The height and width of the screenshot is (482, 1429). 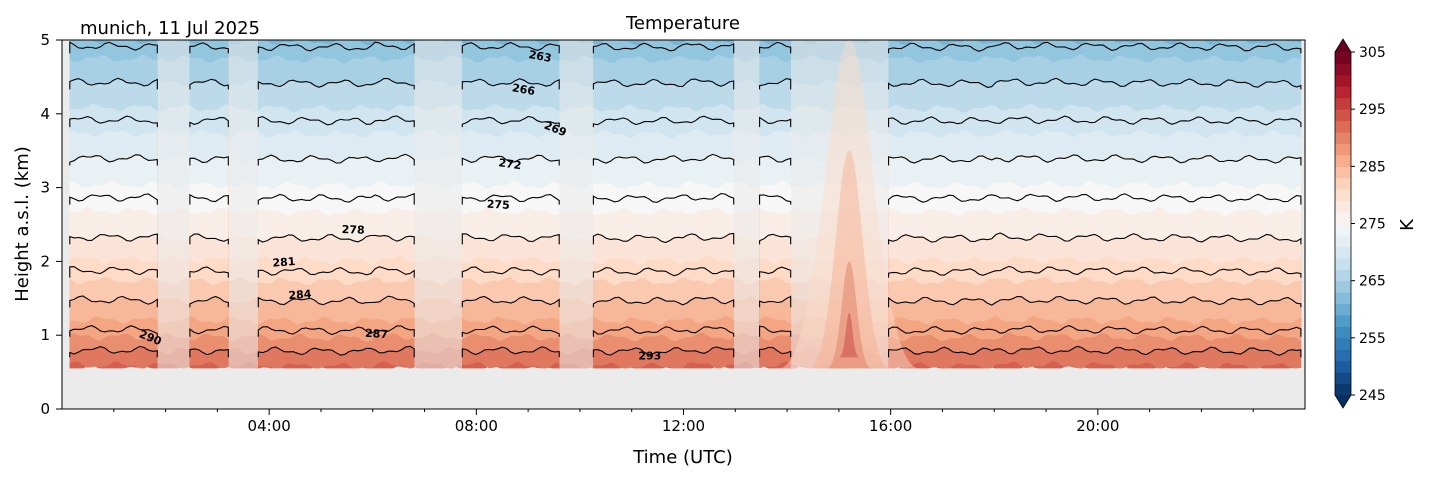 I want to click on data-segment, so click(x=775, y=224).